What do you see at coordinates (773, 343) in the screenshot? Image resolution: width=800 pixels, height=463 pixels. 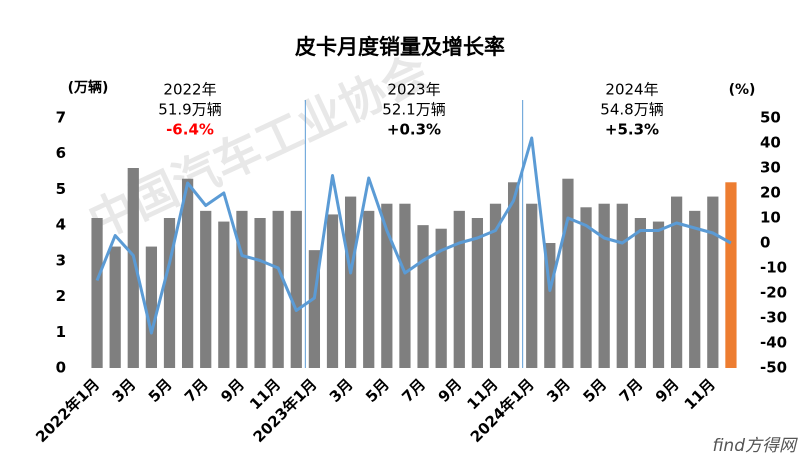 I see `y2-tick-label: -40` at bounding box center [773, 343].